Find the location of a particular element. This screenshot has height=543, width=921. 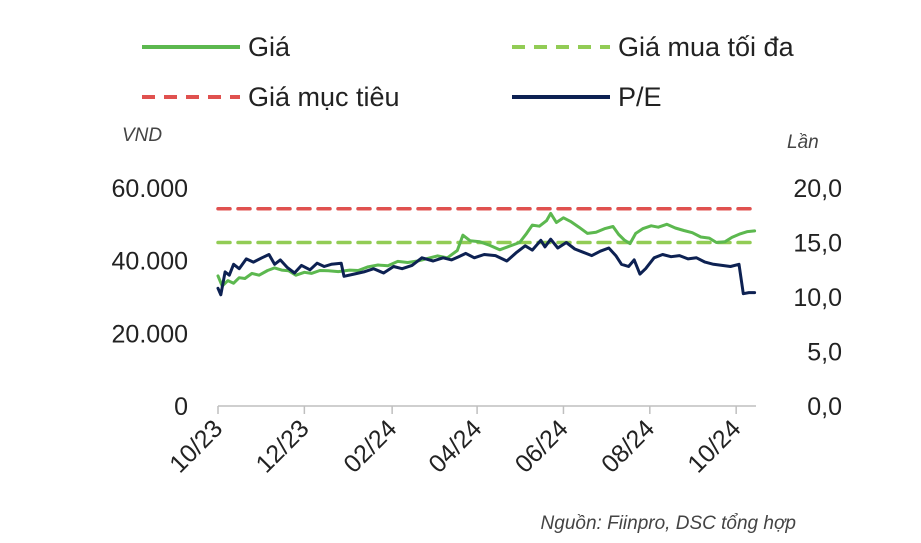

x-tick-label: 10/23 is located at coordinates (196, 446).